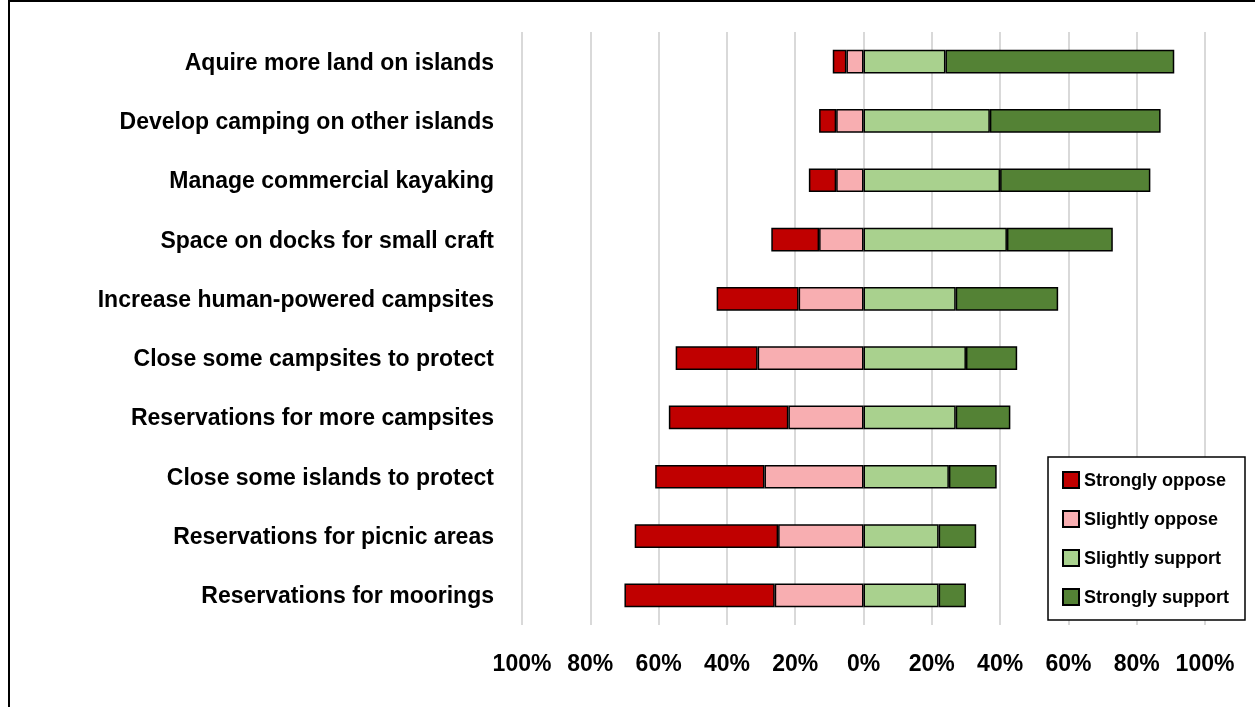 This screenshot has width=1255, height=707. Describe the element at coordinates (331, 180) in the screenshot. I see `y-tick-label: Manage commercial kayaking` at that location.